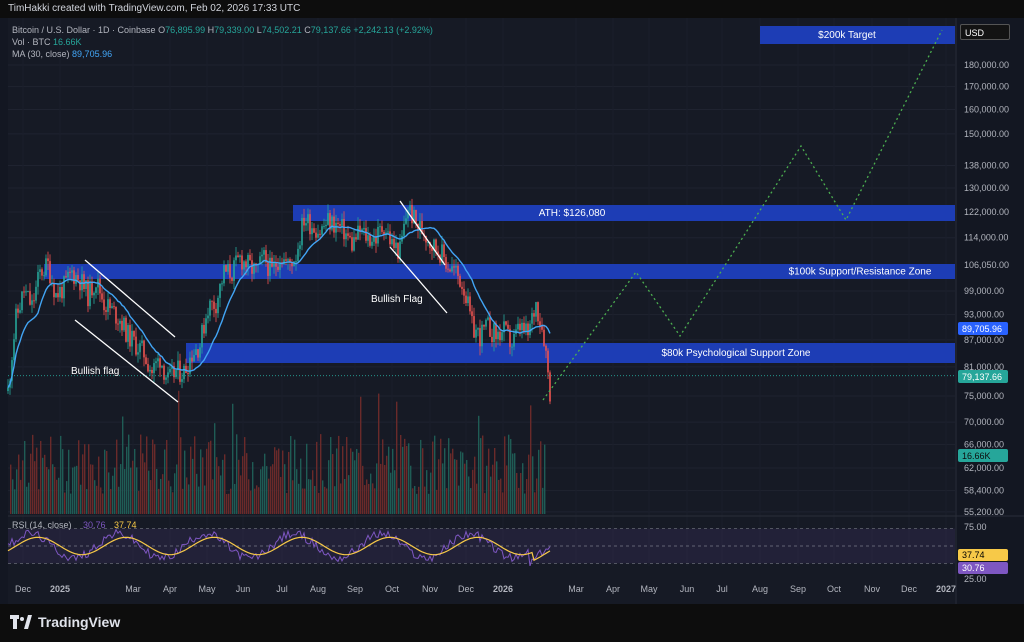  What do you see at coordinates (984, 468) in the screenshot?
I see `price-tick-label: 62,000.00` at bounding box center [984, 468].